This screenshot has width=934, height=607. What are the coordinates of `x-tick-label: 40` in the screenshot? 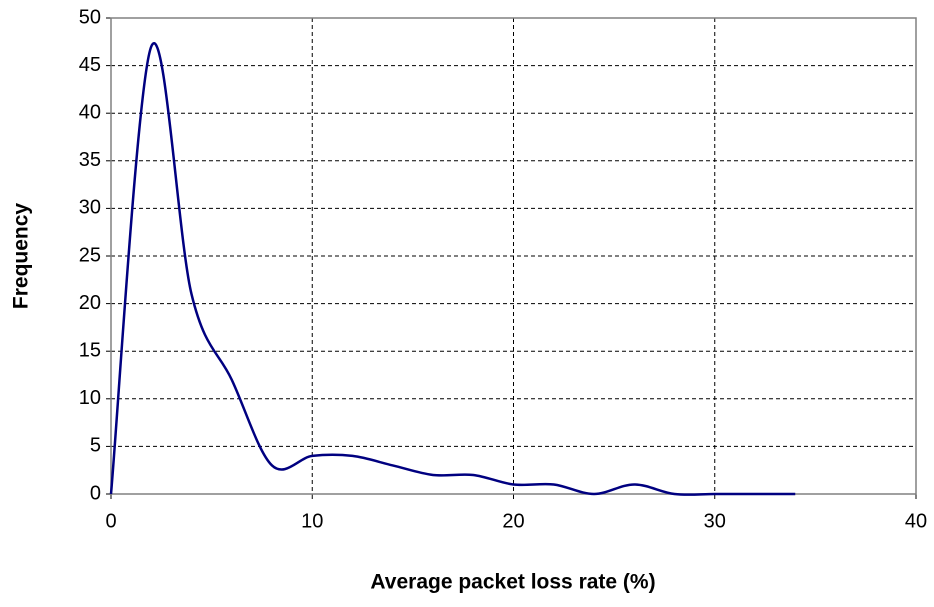 It's located at (916, 521).